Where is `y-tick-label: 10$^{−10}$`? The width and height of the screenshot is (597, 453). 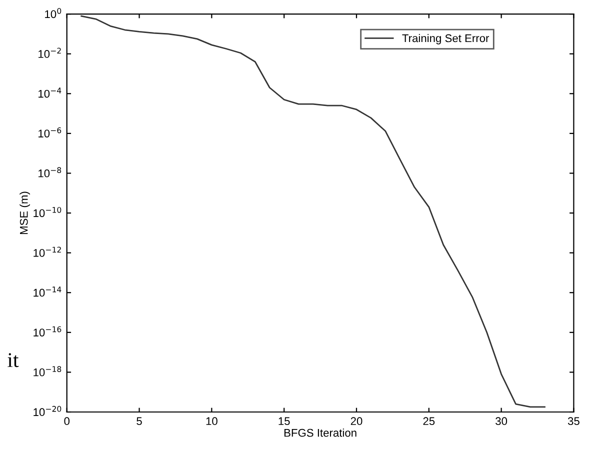 y-tick-label: 10$^{−10}$ is located at coordinates (48, 212).